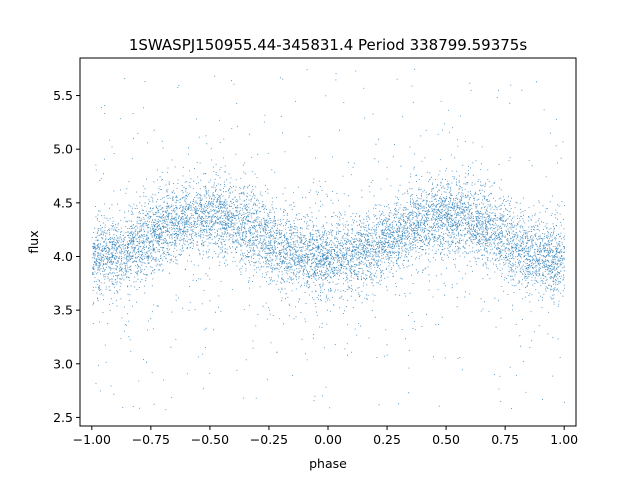 The image size is (640, 480). Describe the element at coordinates (446, 439) in the screenshot. I see `x-tick-label: 0.50` at that location.